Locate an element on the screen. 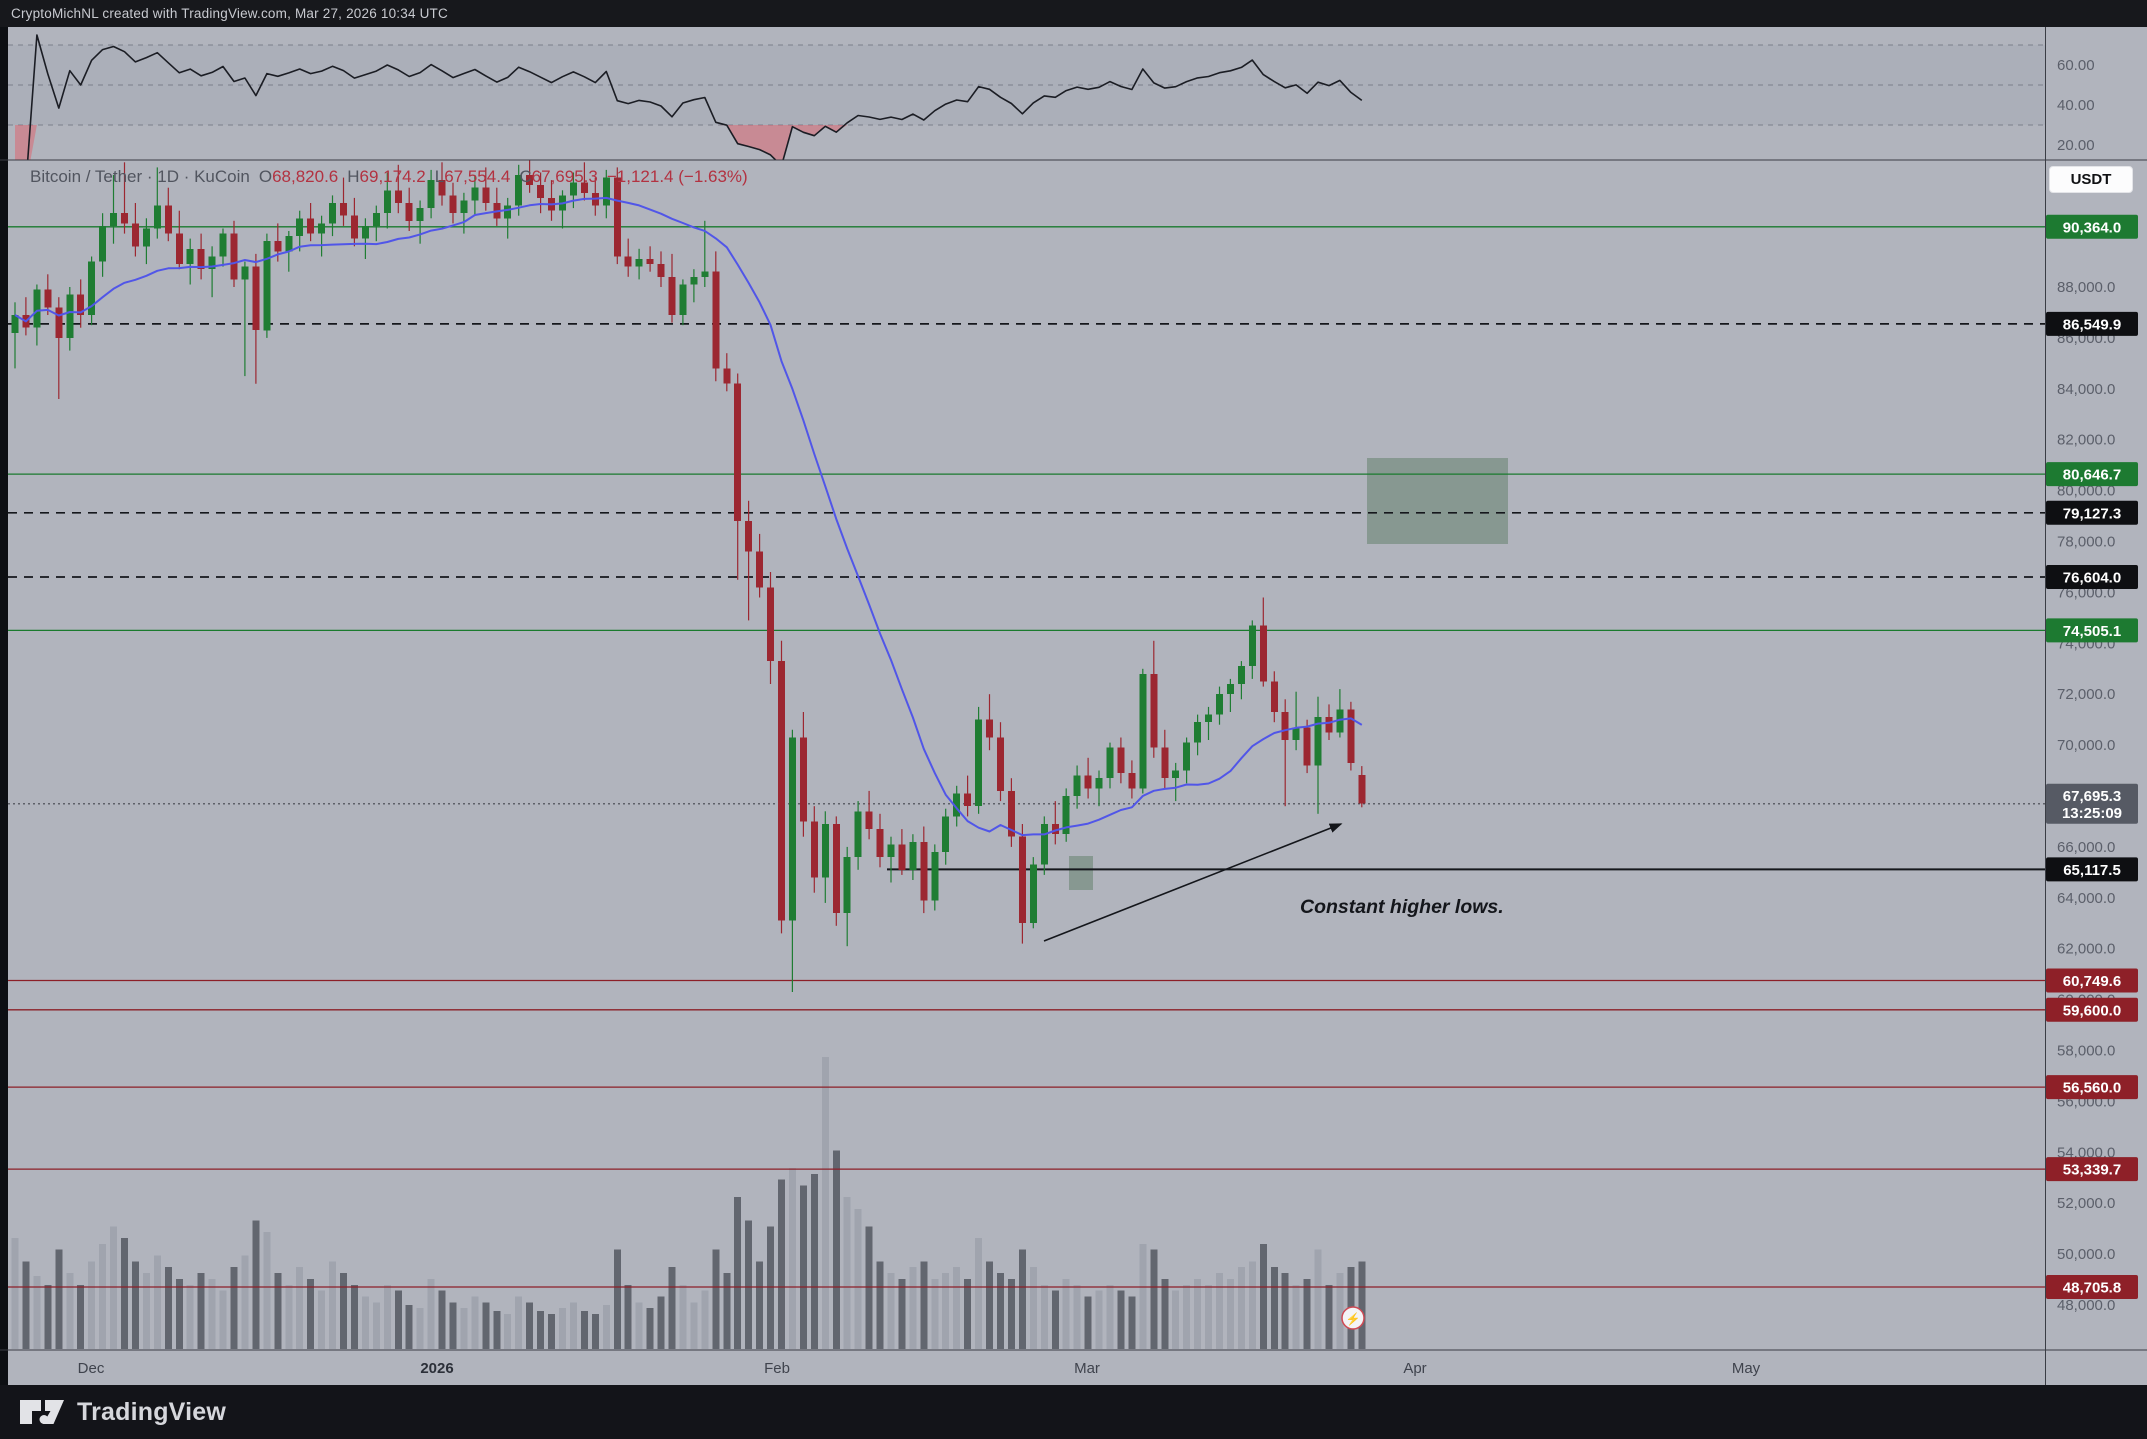 Image resolution: width=2147 pixels, height=1439 pixels. svg-text: 76,604.0 is located at coordinates (2092, 578).